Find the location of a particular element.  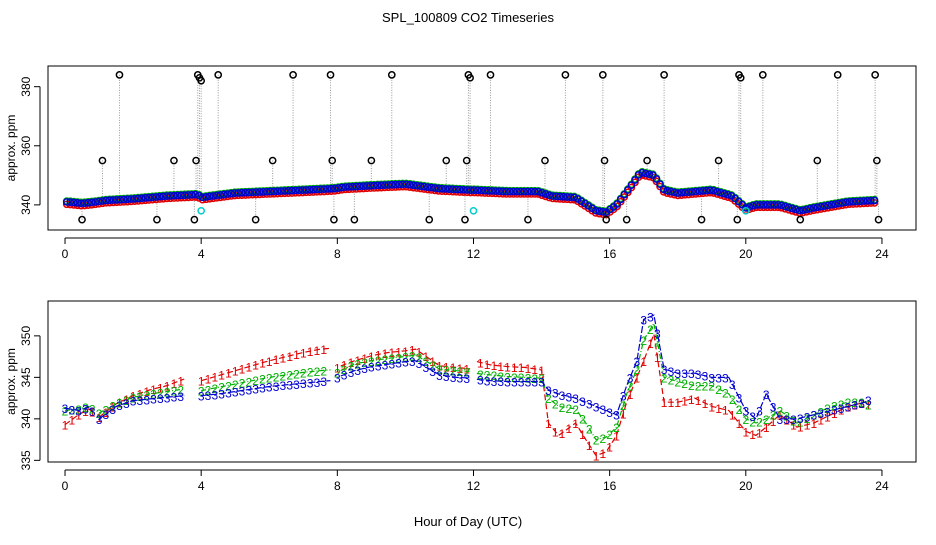

x-tick-label: 16 is located at coordinates (610, 486).